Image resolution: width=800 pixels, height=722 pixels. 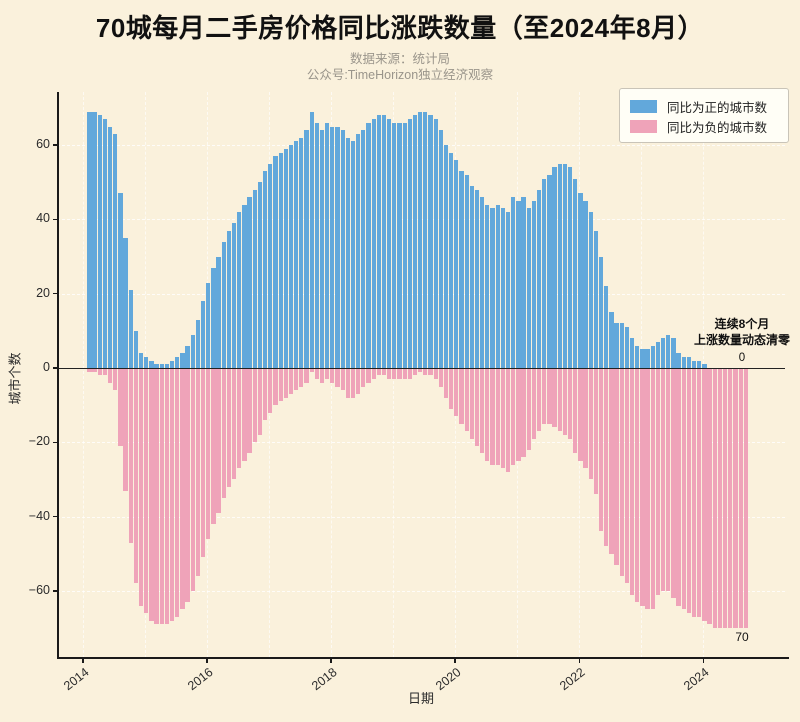 I want to click on y-tick-label: 60, so click(x=43, y=144).